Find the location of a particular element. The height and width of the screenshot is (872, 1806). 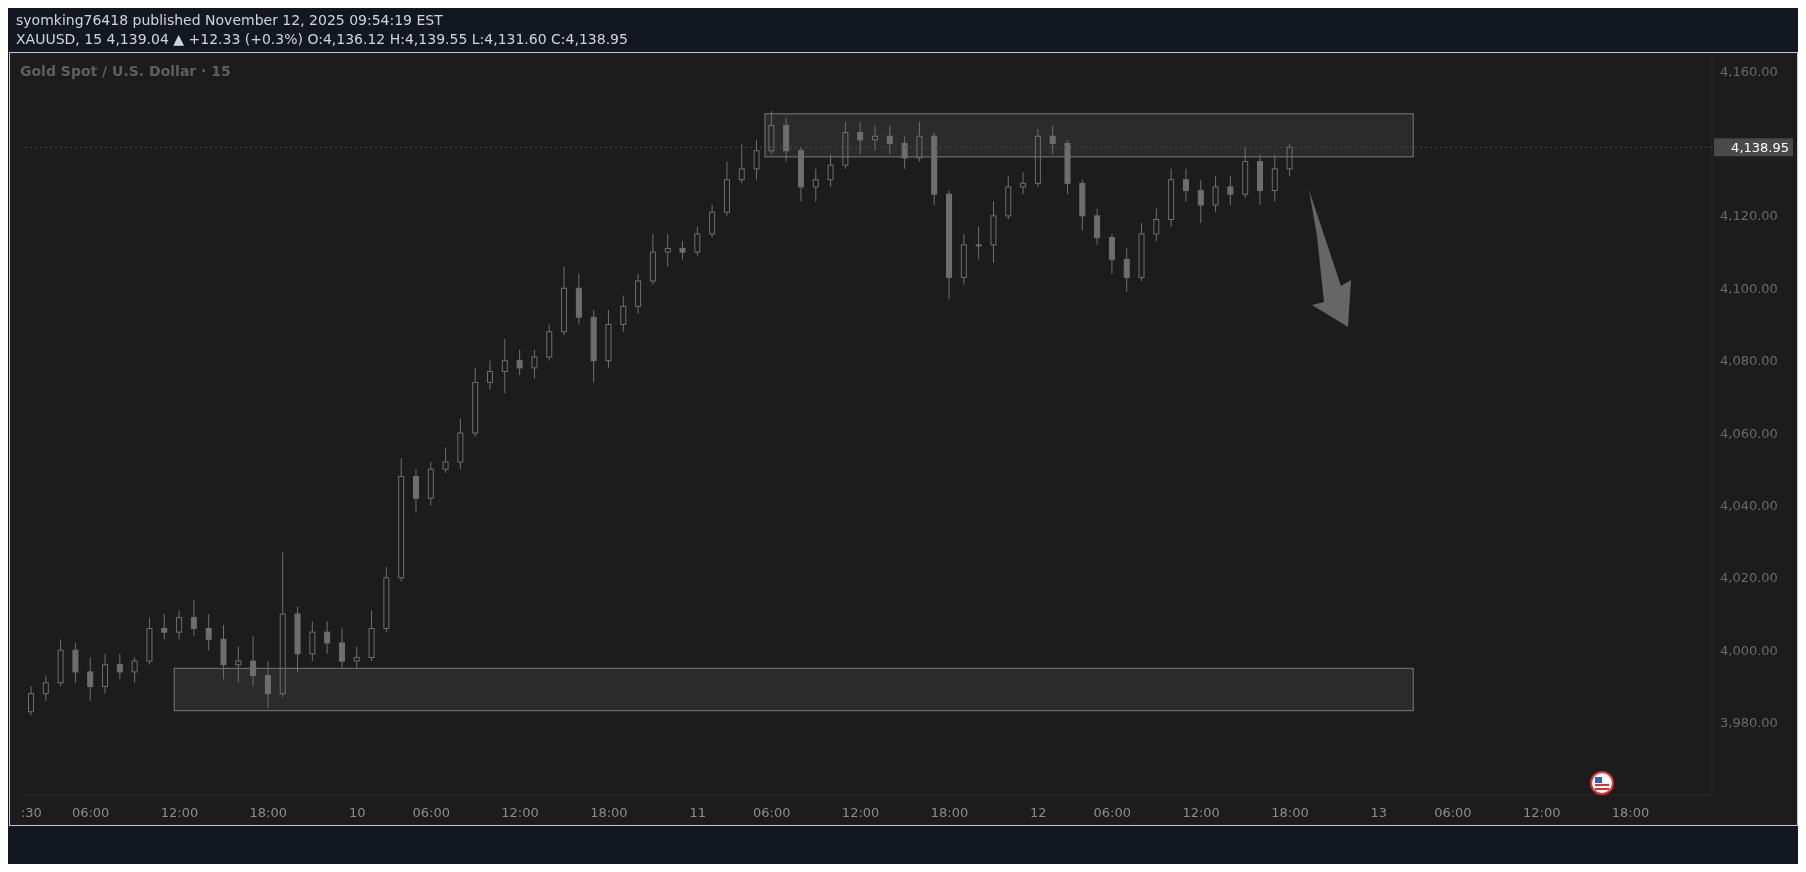

x-tick-label: :30 is located at coordinates (31, 812).